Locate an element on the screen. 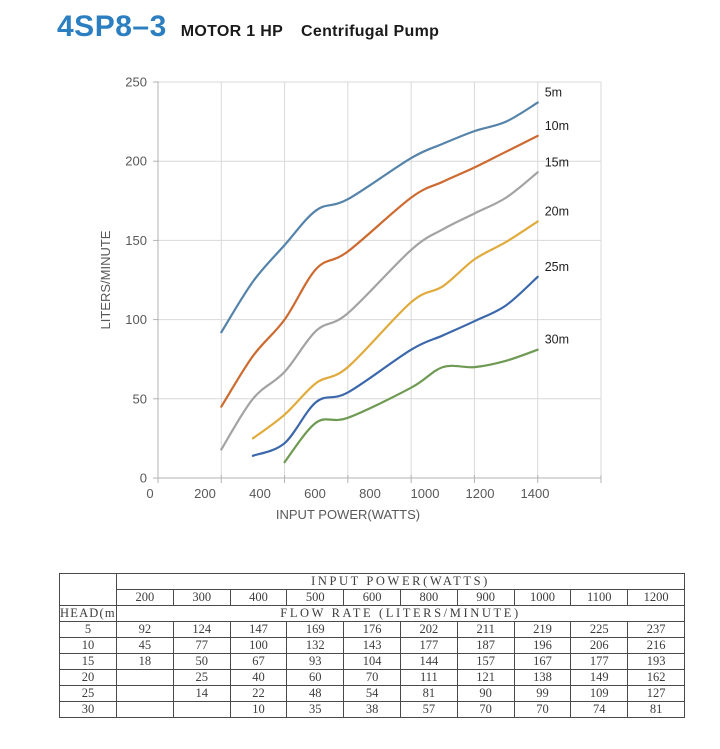  watts-header-cell: 1200 is located at coordinates (656, 597).